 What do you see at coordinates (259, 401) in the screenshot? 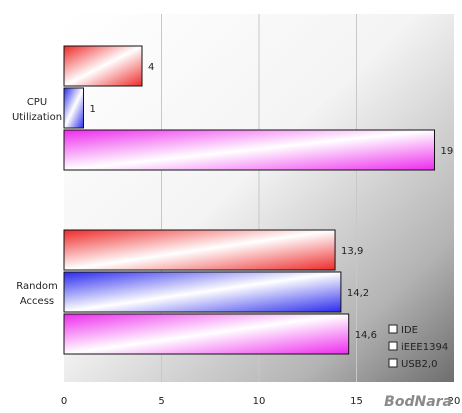
I see `x-tick-label: 10` at bounding box center [259, 401].